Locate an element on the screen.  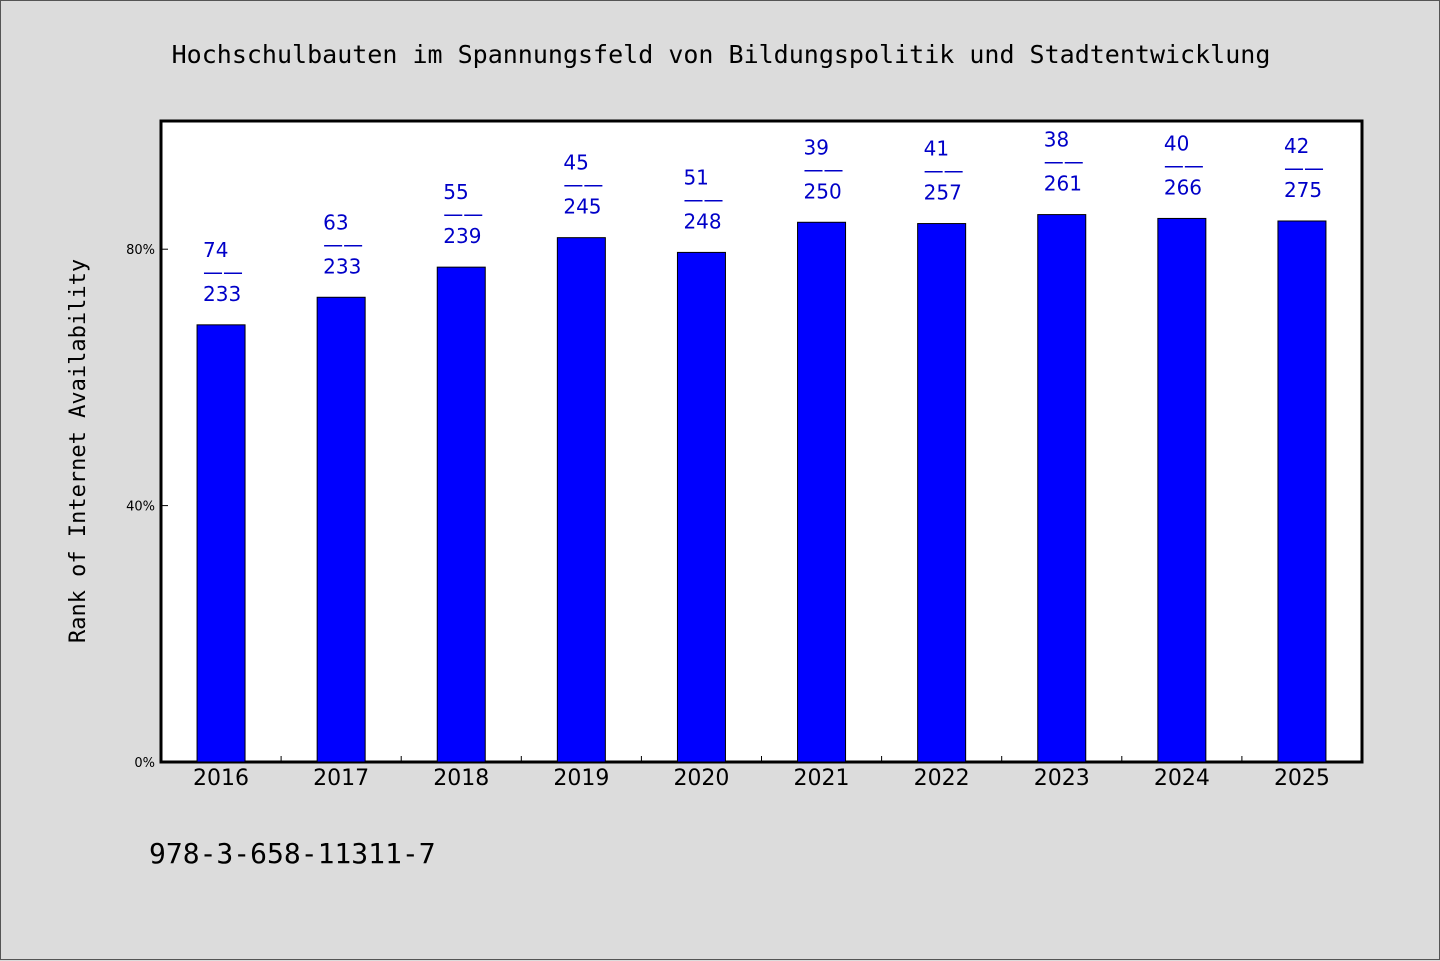
isbn-number: 978-3-658-11311-7 is located at coordinates (292, 853).